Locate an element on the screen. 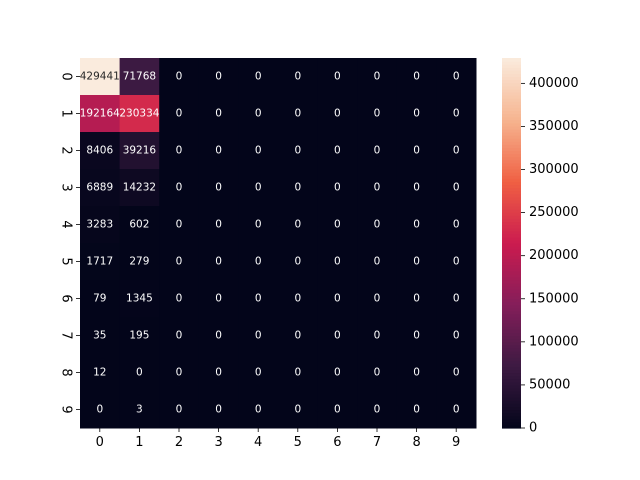  cell-annotation: 429441 is located at coordinates (100, 77).